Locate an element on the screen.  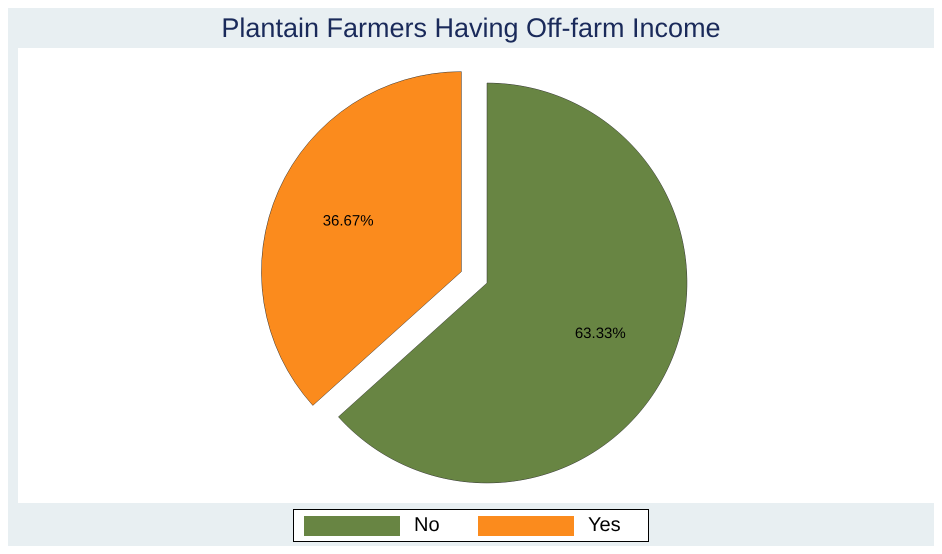
chart-title: Plantain Farmers Having Off-farm Income is located at coordinates (471, 28).